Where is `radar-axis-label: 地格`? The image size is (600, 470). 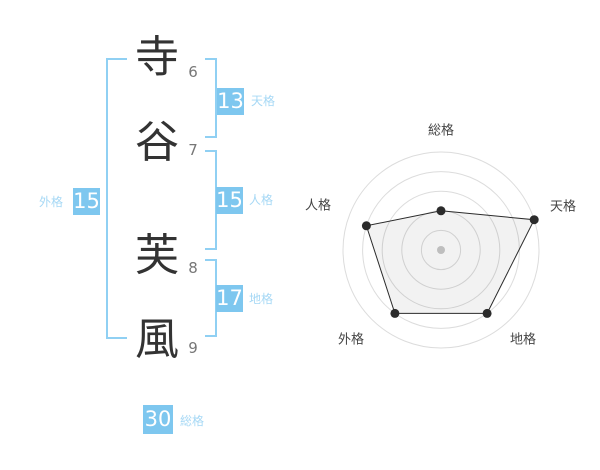
radar-axis-label: 地格 is located at coordinates (523, 340).